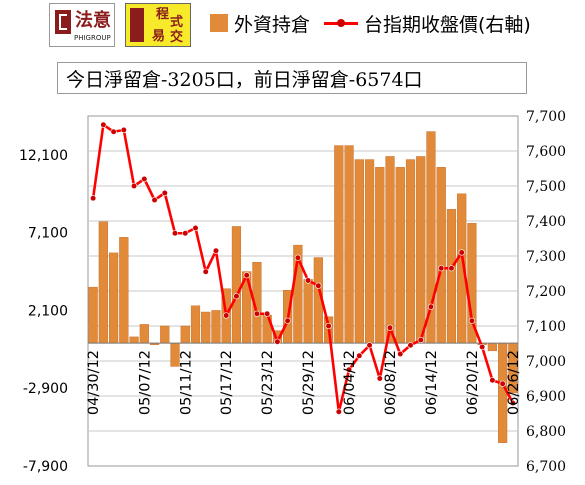 This screenshot has width=585, height=485. Describe the element at coordinates (546, 187) in the screenshot. I see `y-right-tick-label: 7,500` at that location.